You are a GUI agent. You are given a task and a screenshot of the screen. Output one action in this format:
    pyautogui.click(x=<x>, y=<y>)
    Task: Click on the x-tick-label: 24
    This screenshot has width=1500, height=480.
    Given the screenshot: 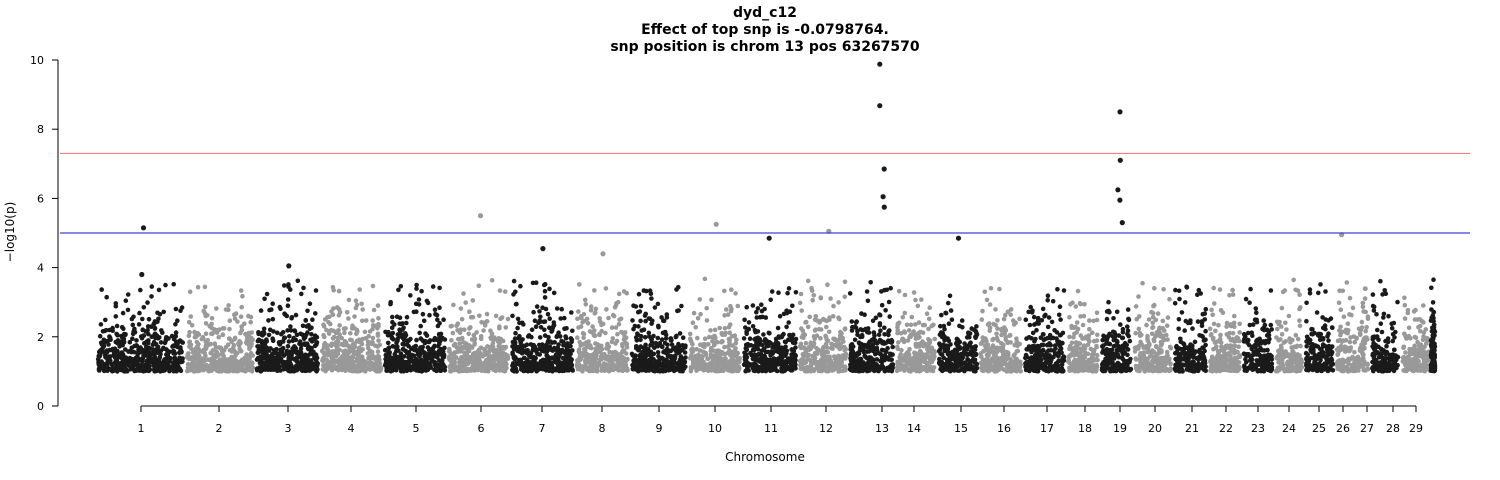 What is the action you would take?
    pyautogui.click(x=1289, y=428)
    